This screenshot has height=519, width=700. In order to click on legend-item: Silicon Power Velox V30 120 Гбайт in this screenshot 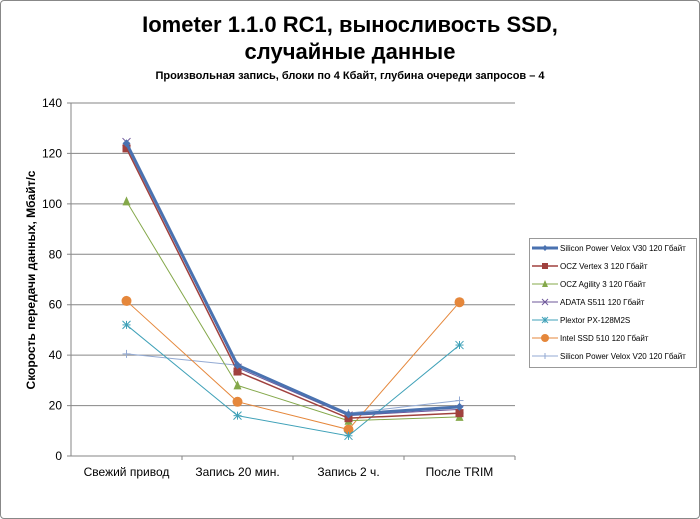, I will do `click(613, 248)`.